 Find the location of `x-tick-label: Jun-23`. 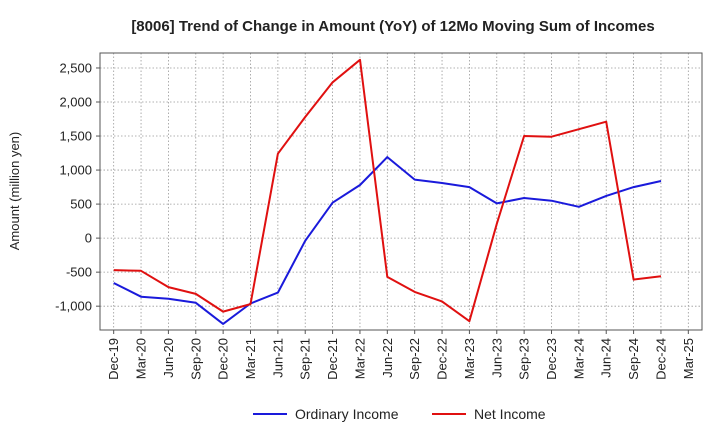

x-tick-label: Jun-23 is located at coordinates (496, 358).